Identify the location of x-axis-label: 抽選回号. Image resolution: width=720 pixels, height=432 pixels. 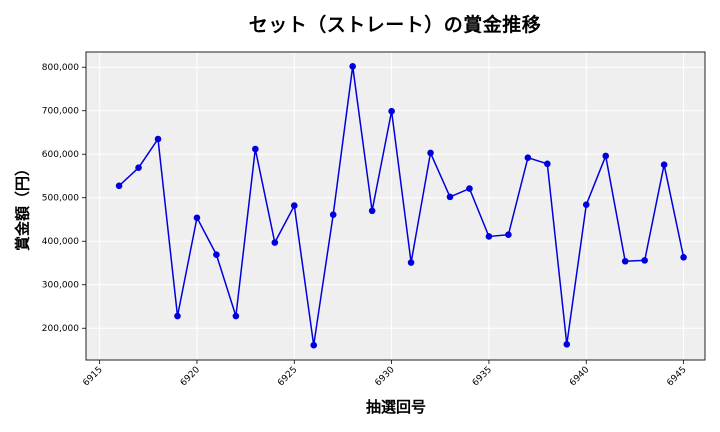
(395, 407).